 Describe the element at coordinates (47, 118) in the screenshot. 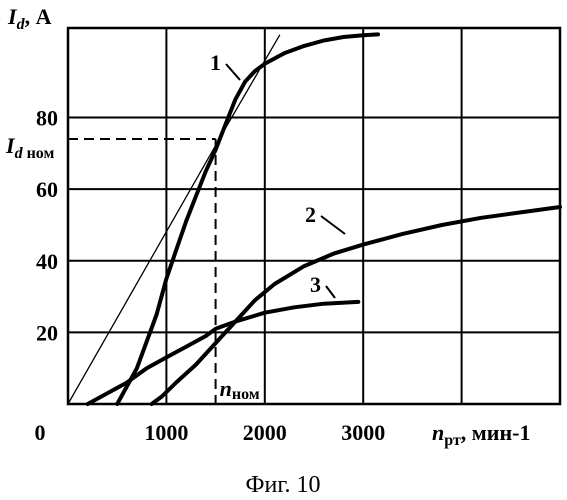

I see `y-tick-label: 80` at that location.